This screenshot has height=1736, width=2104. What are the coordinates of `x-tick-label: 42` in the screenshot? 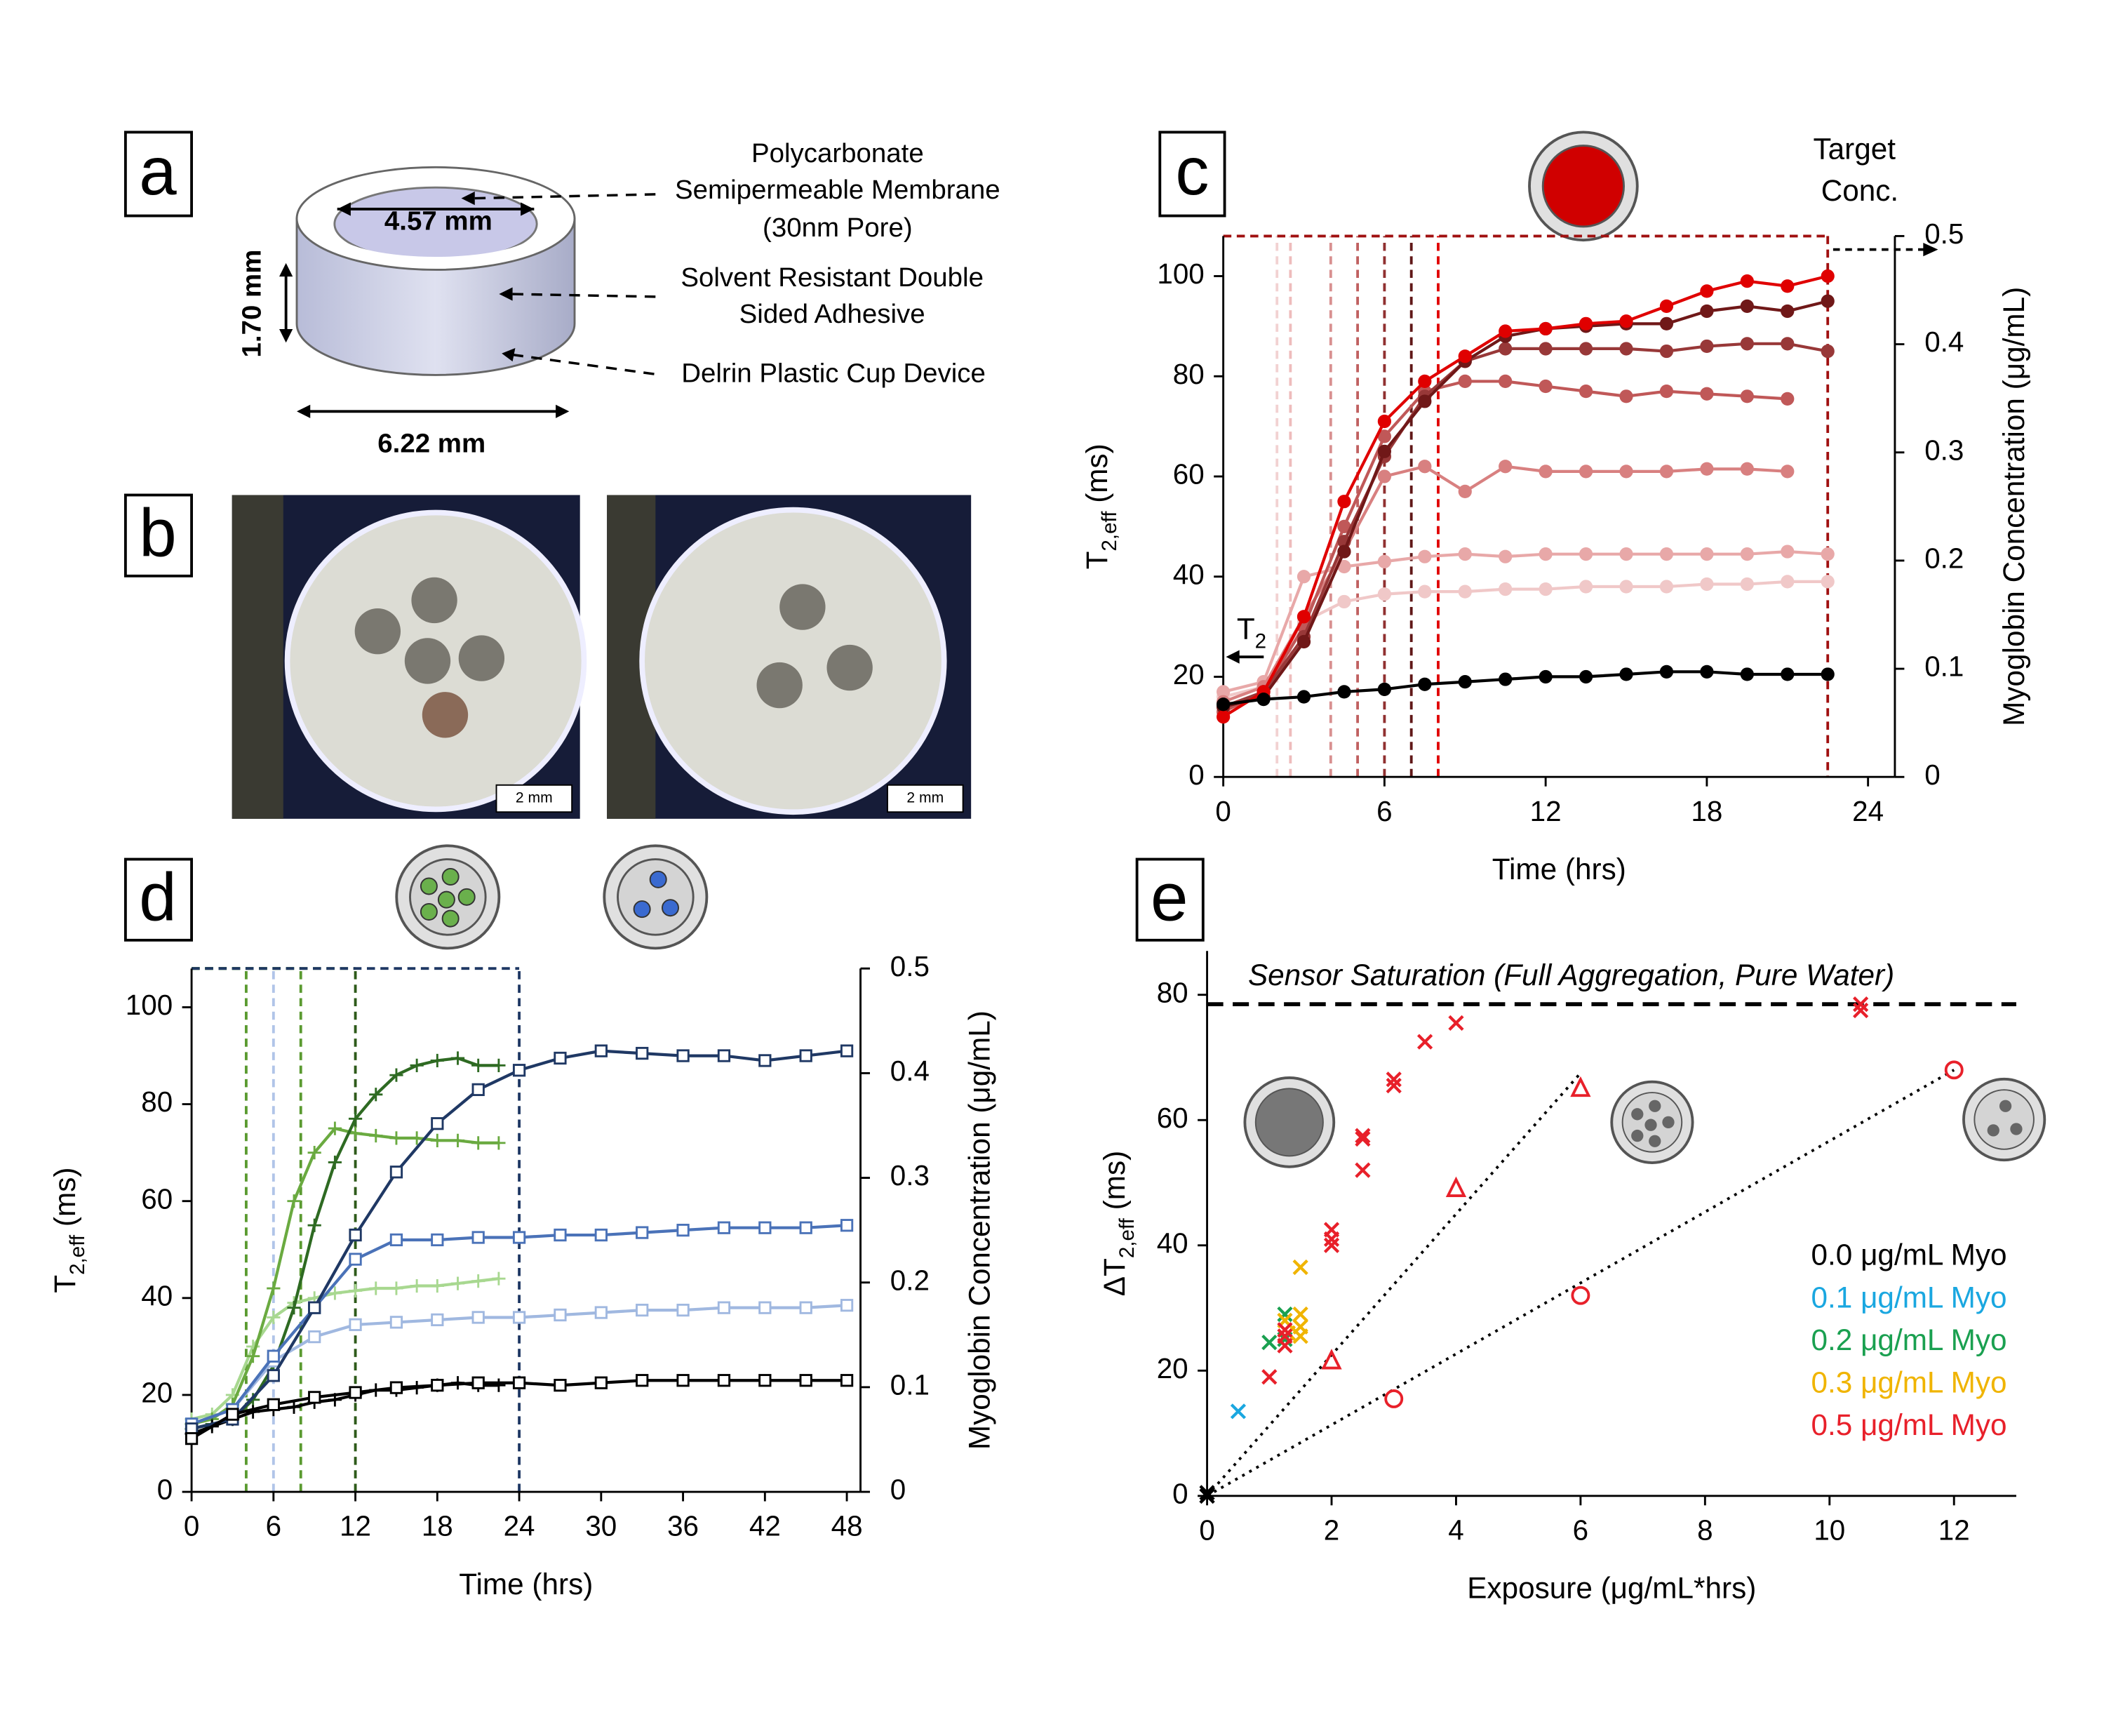 It's located at (765, 1526).